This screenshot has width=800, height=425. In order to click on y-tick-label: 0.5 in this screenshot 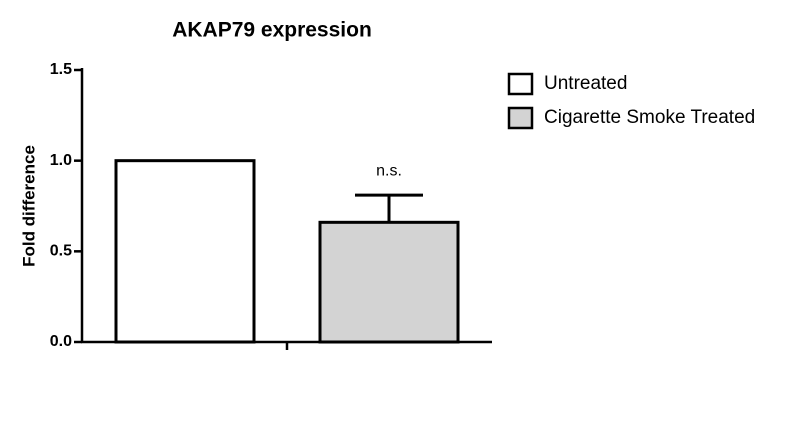, I will do `click(61, 251)`.